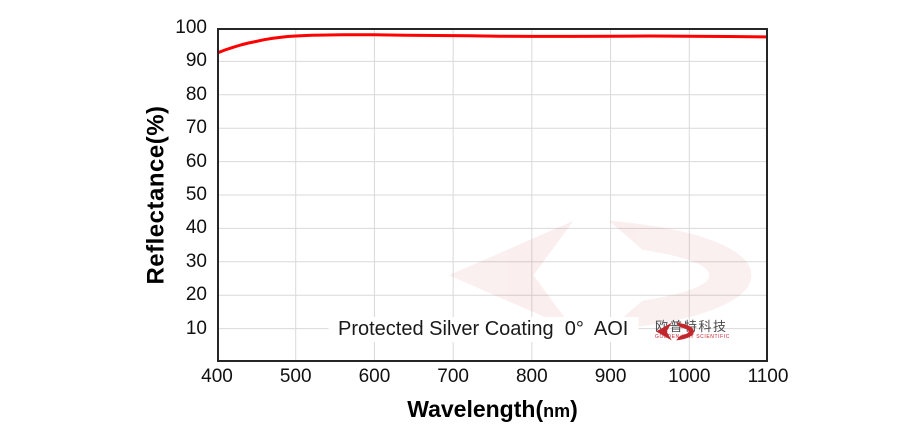 This screenshot has height=440, width=924. Describe the element at coordinates (453, 376) in the screenshot. I see `x-tick-label: 700` at that location.